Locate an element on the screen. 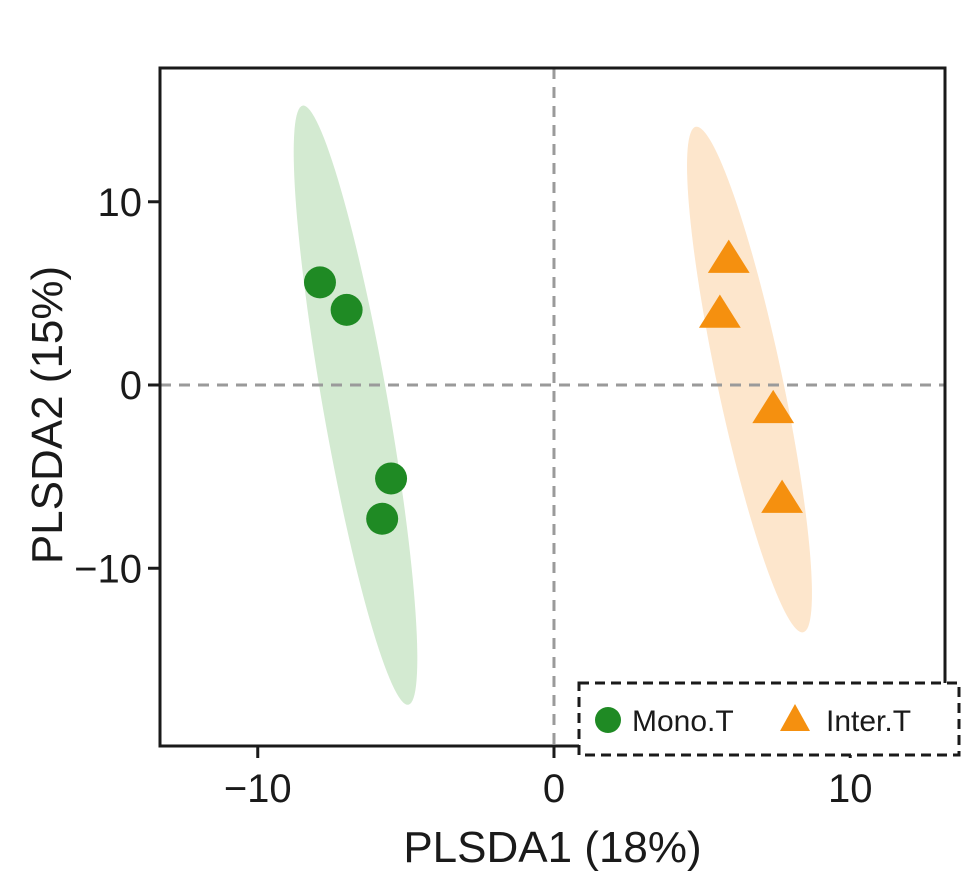 This screenshot has height=875, width=969. legend-box is located at coordinates (769, 719).